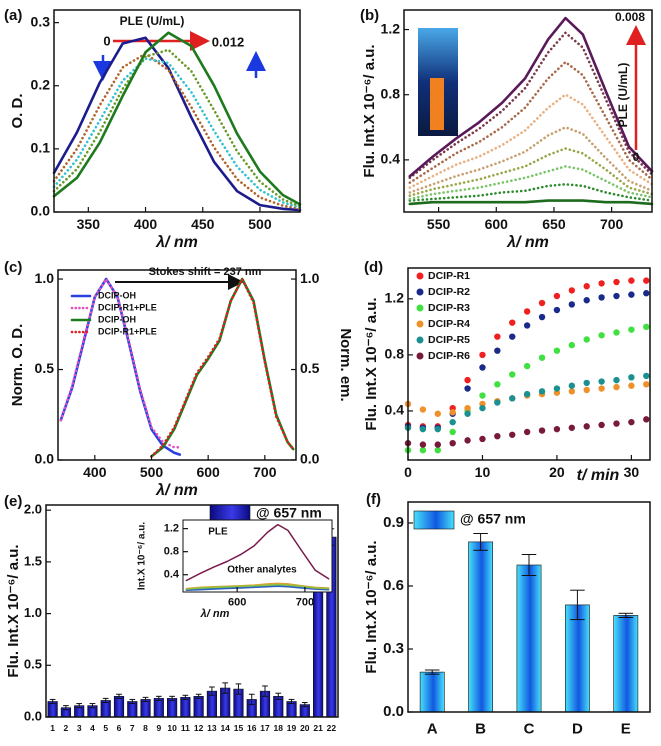 The image size is (661, 746). I want to click on x-tick-label: 20, so click(557, 472).